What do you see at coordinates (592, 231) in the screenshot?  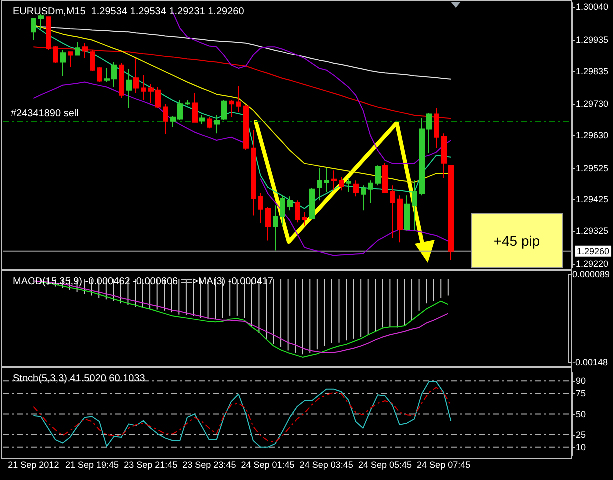 I see `y-tick-label: 1.29325` at bounding box center [592, 231].